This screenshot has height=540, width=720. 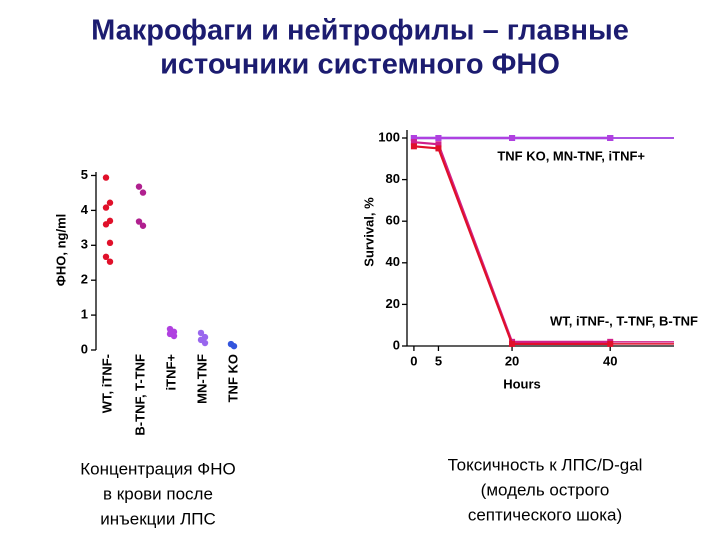 What do you see at coordinates (84, 279) in the screenshot?
I see `y-tick-label: 2` at bounding box center [84, 279].